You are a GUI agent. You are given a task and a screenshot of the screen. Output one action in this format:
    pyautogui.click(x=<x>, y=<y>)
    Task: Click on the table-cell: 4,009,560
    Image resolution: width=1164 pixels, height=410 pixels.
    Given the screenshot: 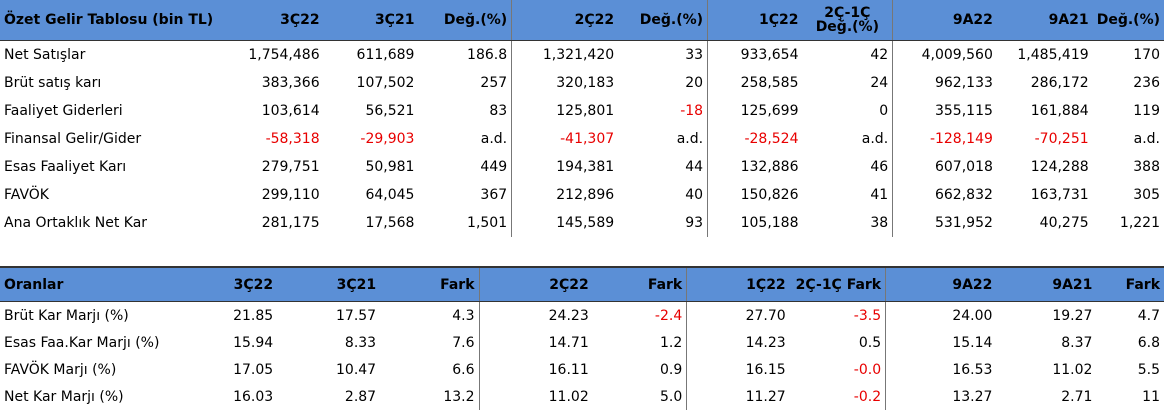 What is the action you would take?
    pyautogui.click(x=944, y=54)
    